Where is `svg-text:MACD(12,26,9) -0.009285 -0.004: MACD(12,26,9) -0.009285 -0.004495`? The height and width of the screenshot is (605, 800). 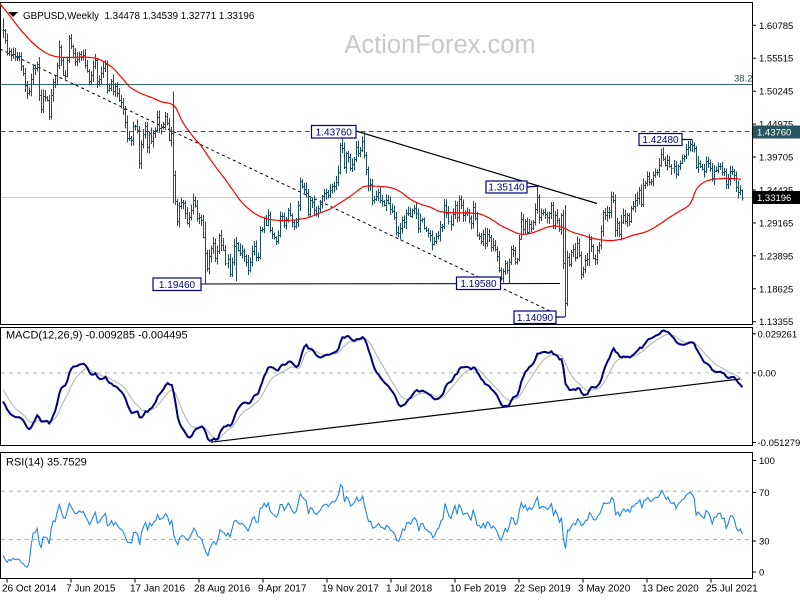
svg-text:MACD(12,26,9) -0.009285 -0.004: MACD(12,26,9) -0.009285 -0.004495 is located at coordinates (97, 336).